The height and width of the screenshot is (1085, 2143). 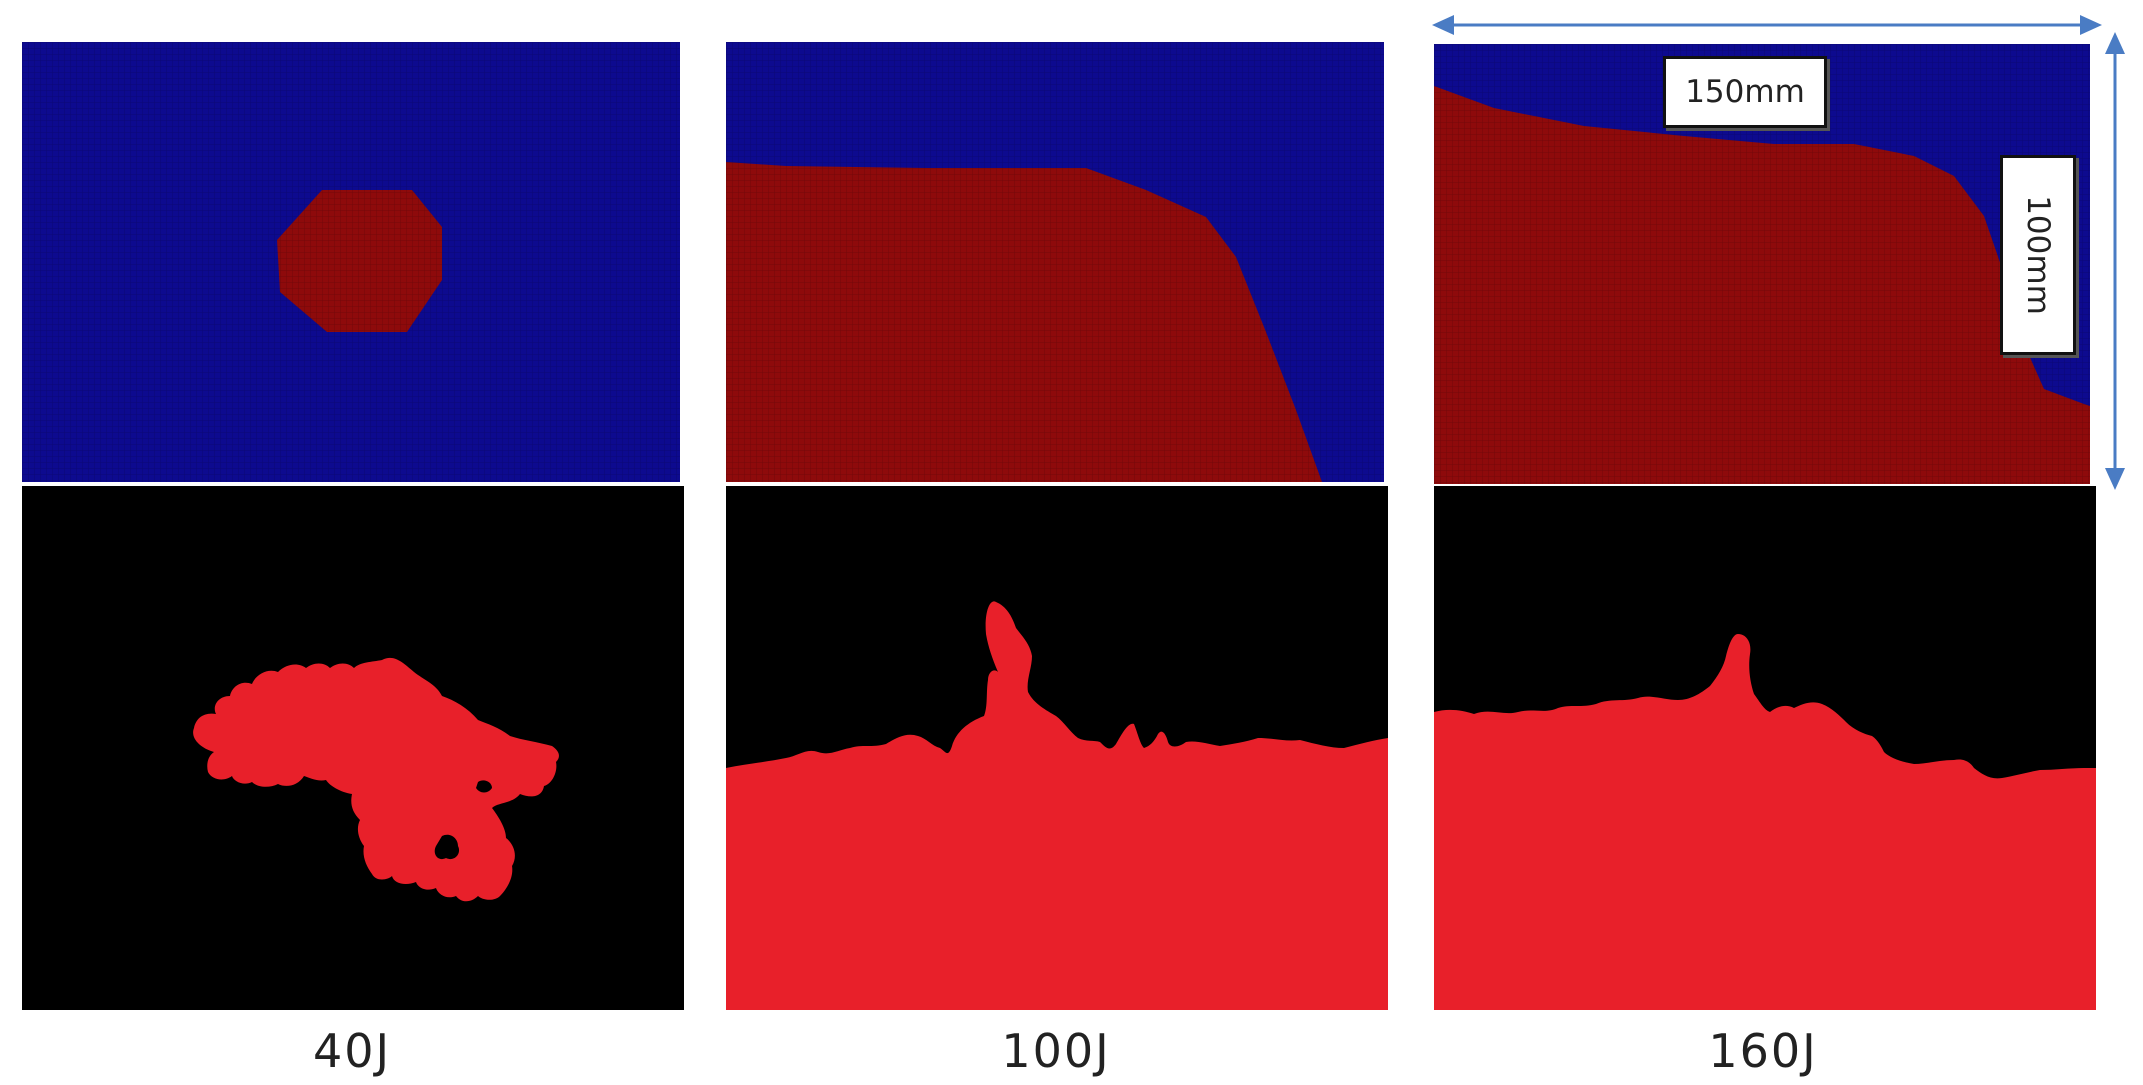 What do you see at coordinates (1763, 1051) in the screenshot?
I see `caption-160j: 160J` at bounding box center [1763, 1051].